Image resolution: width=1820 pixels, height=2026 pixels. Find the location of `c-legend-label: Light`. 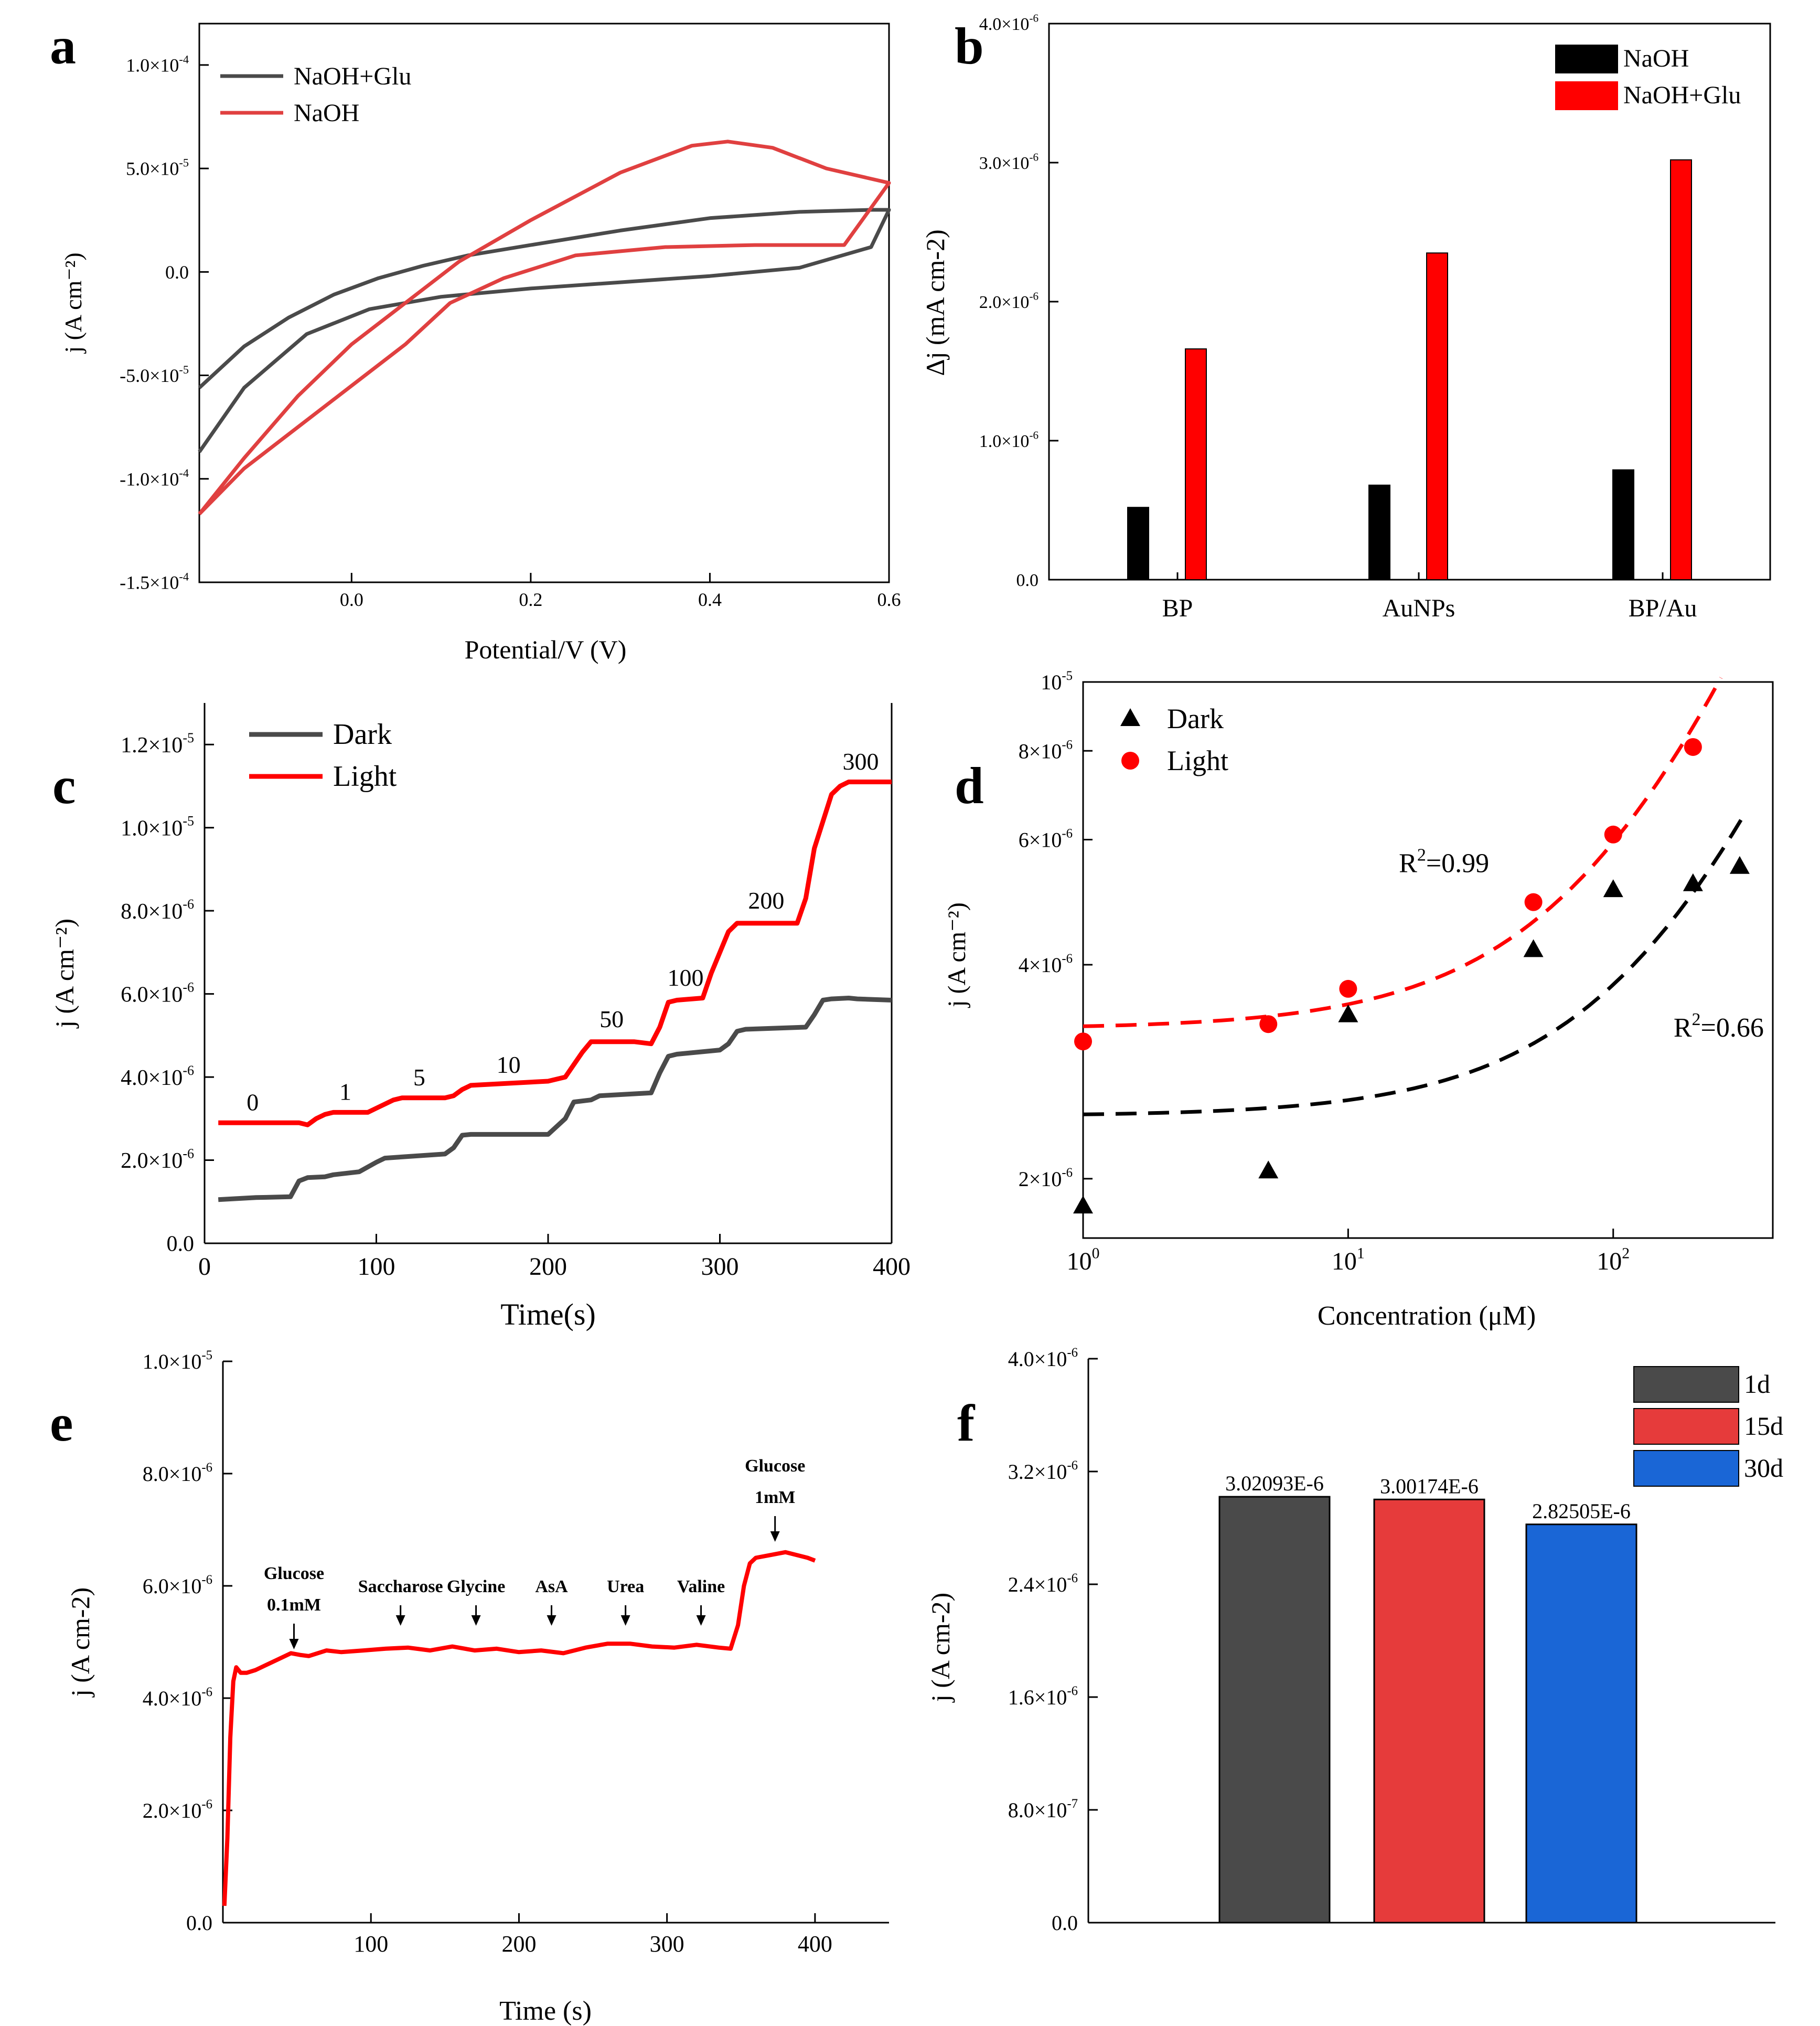

c-legend-label: Light is located at coordinates (365, 776).